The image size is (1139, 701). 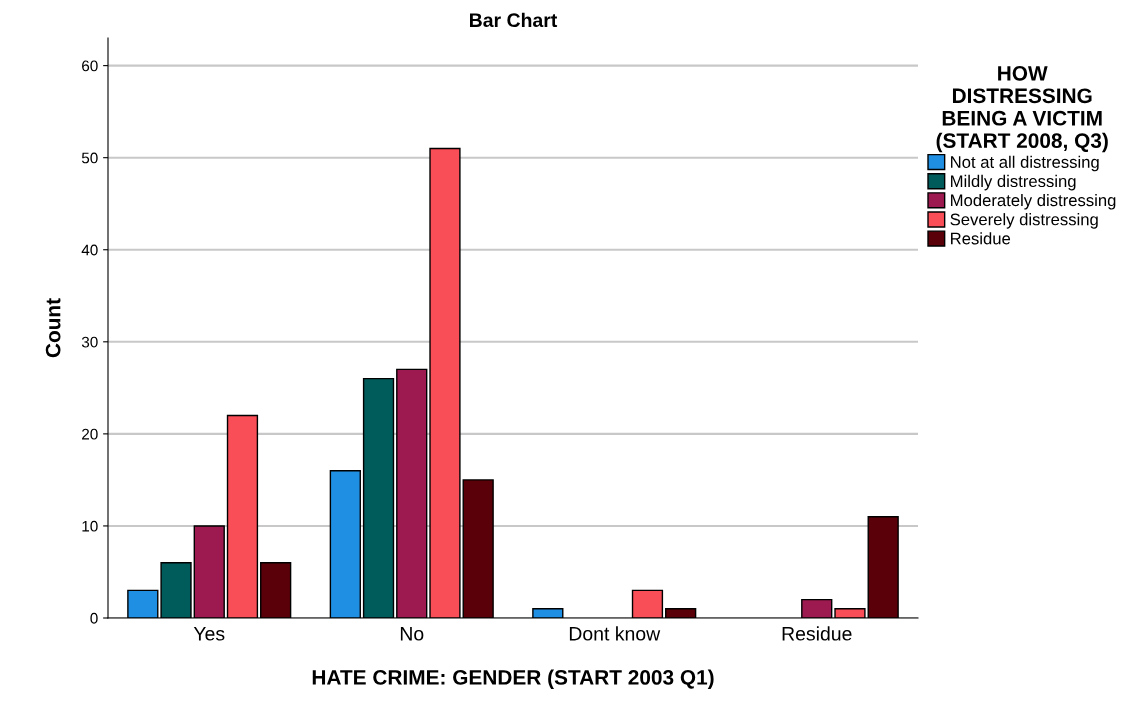 I want to click on y-tick-label: 30, so click(x=89, y=342).